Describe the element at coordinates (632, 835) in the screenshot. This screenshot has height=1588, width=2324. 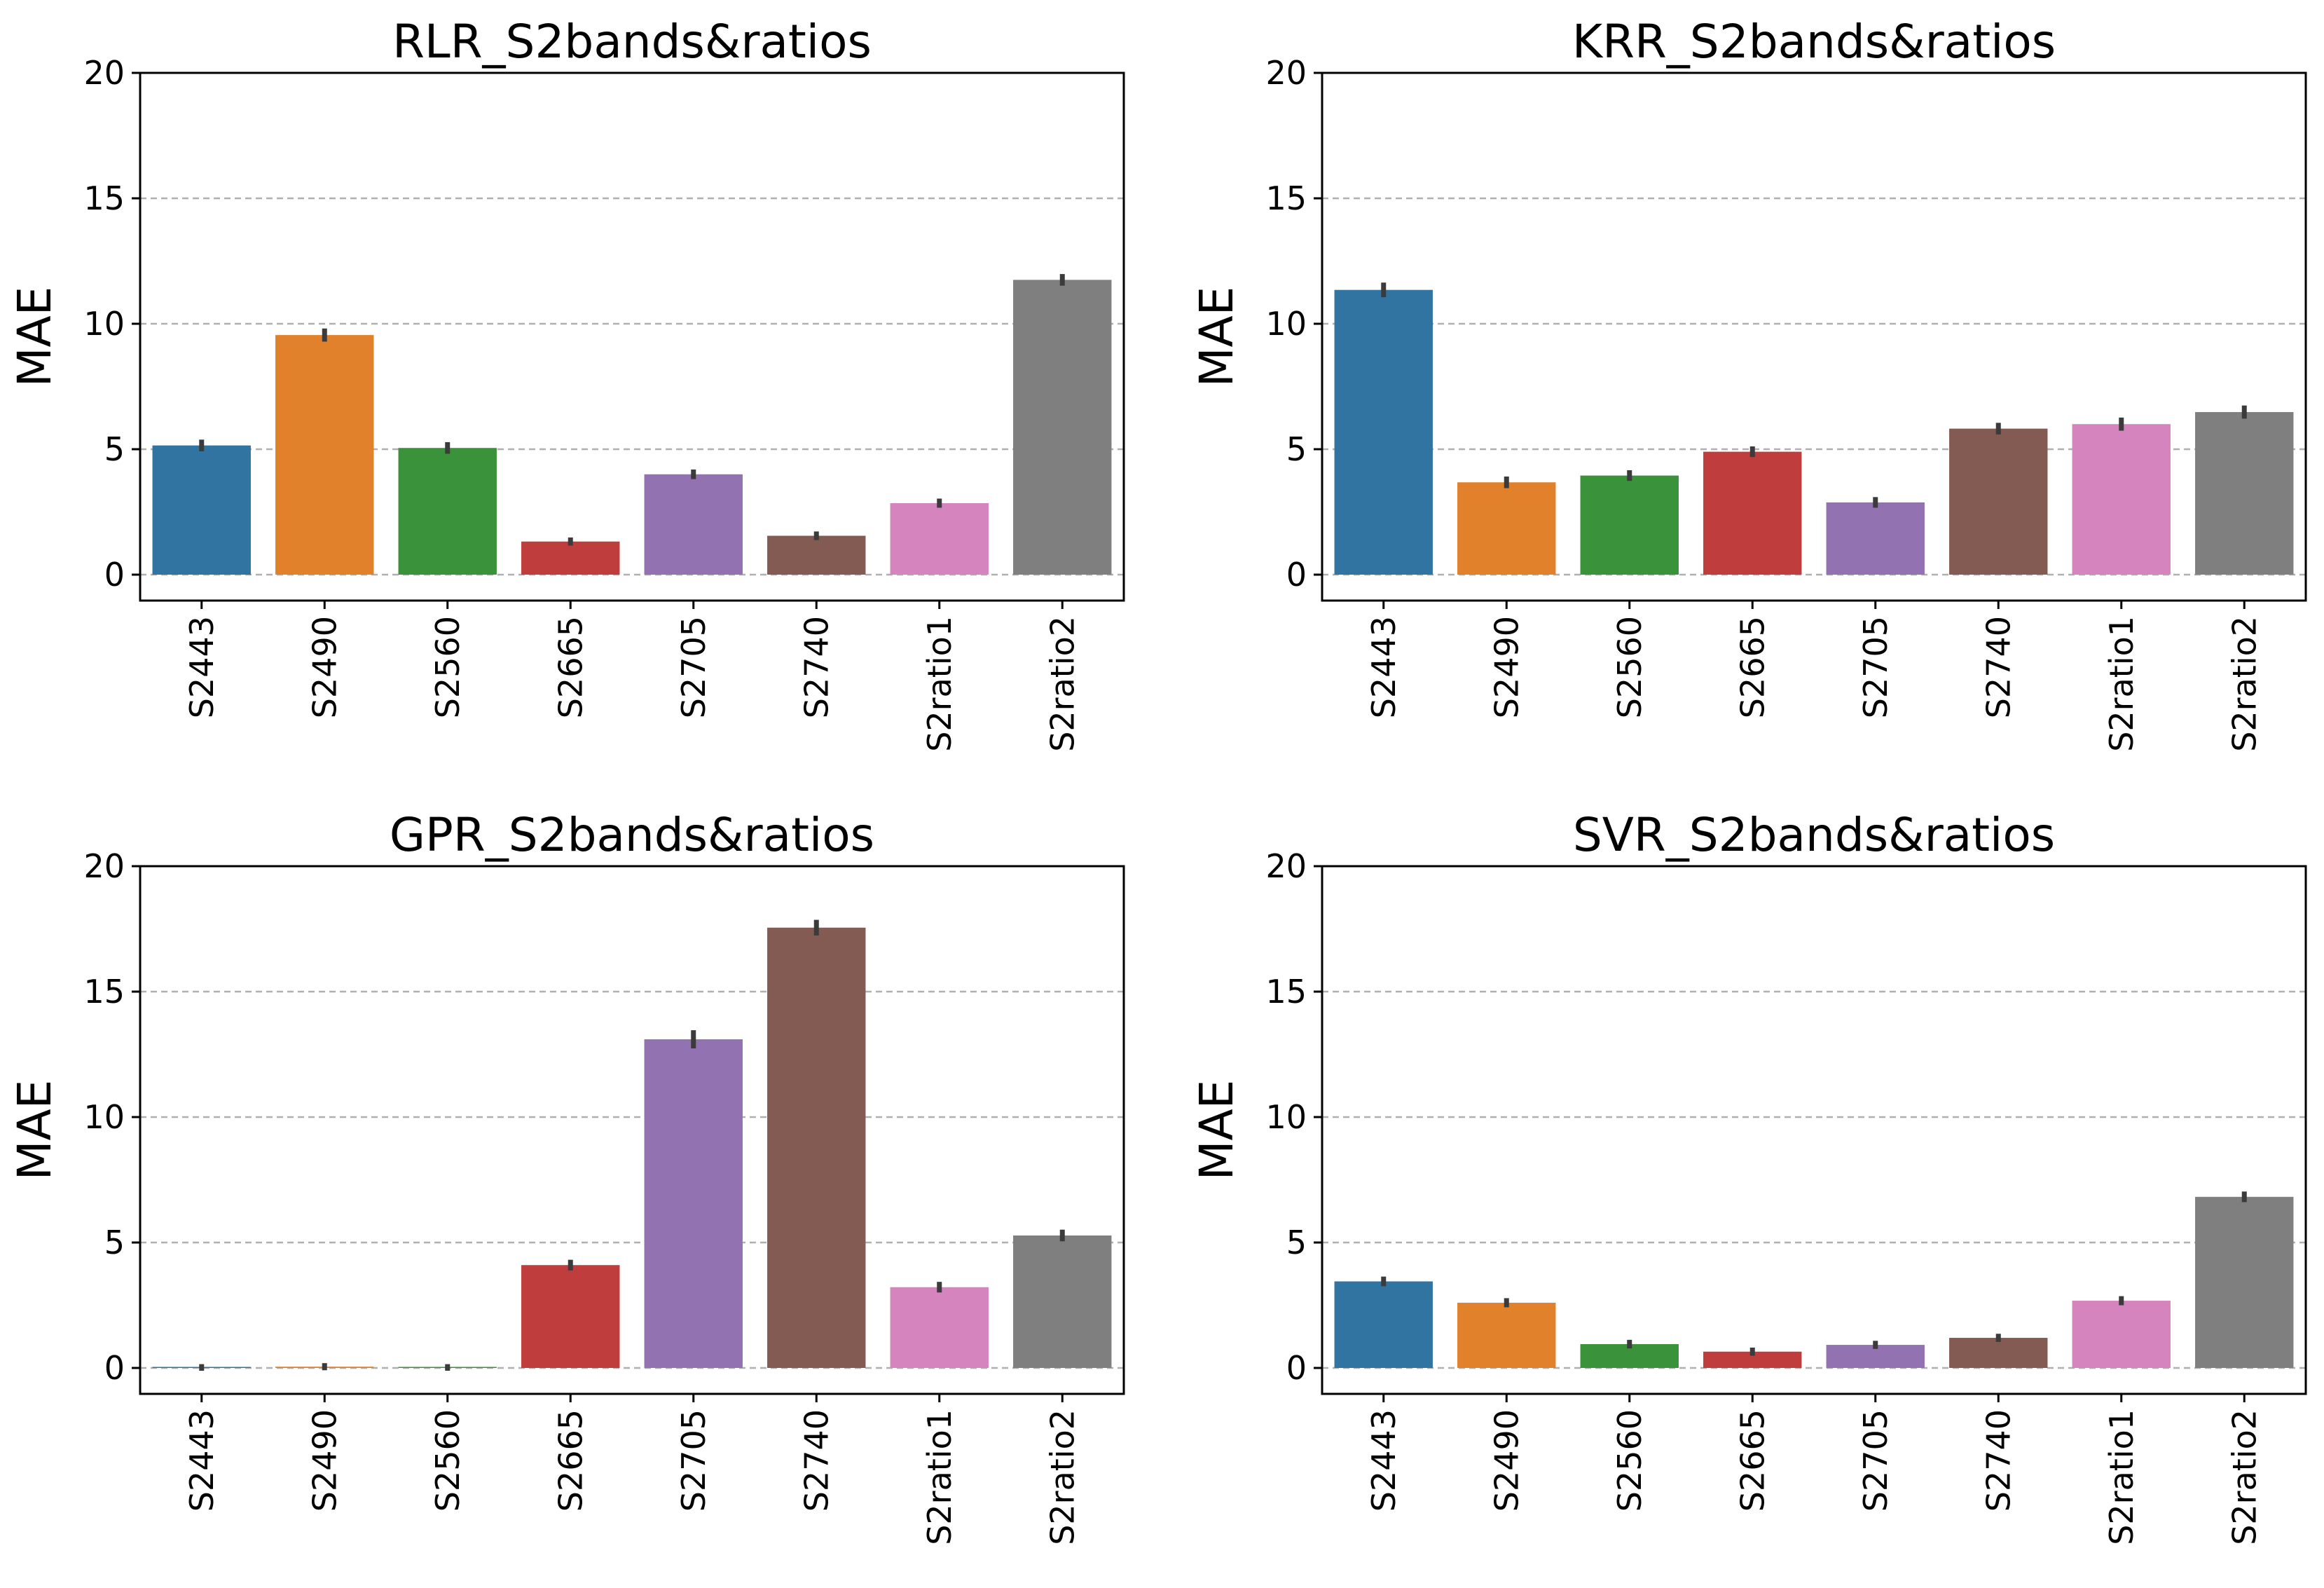
I see `chart-title: GPR_S2bands&ratios` at that location.